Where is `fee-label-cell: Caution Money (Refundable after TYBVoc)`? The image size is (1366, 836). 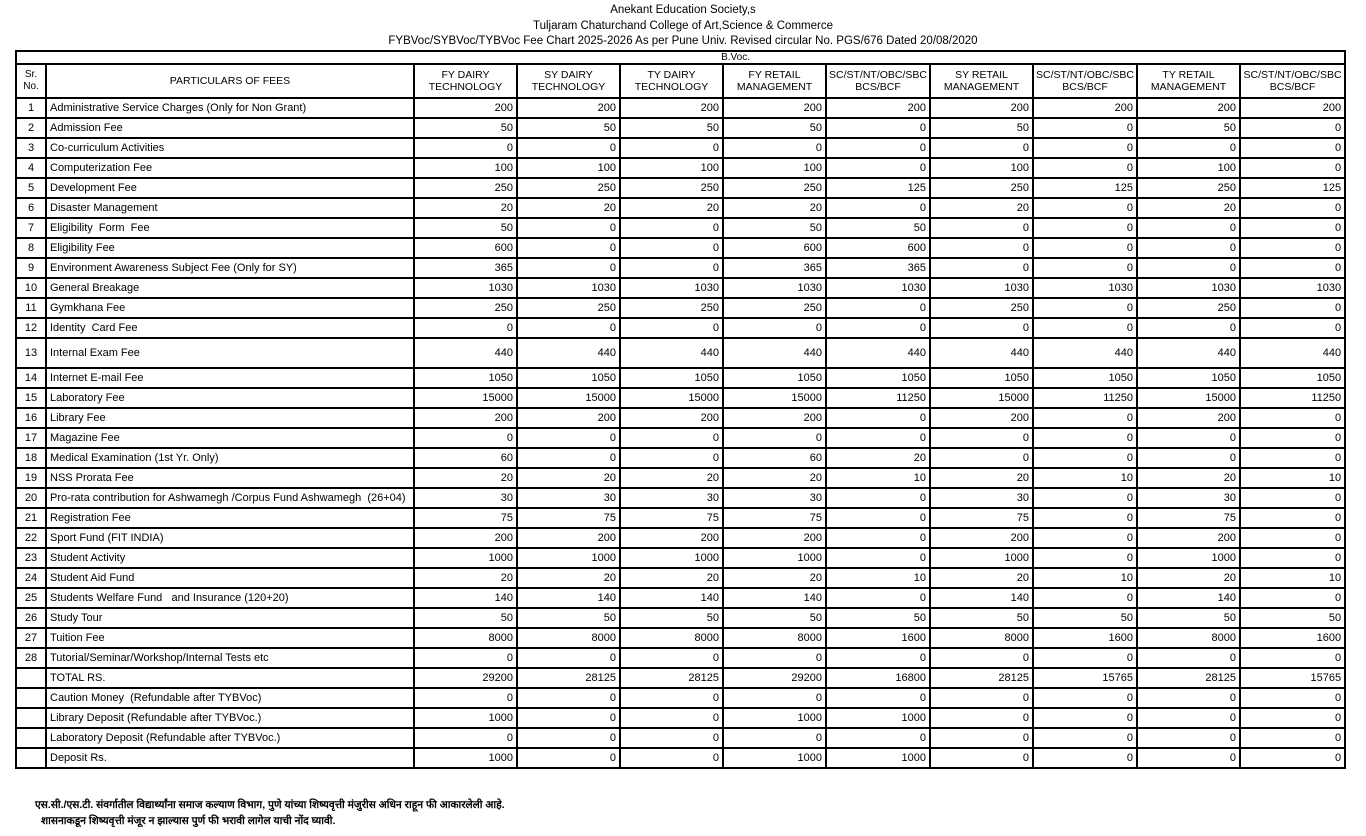
fee-label-cell: Caution Money (Refundable after TYBVoc) is located at coordinates (230, 698).